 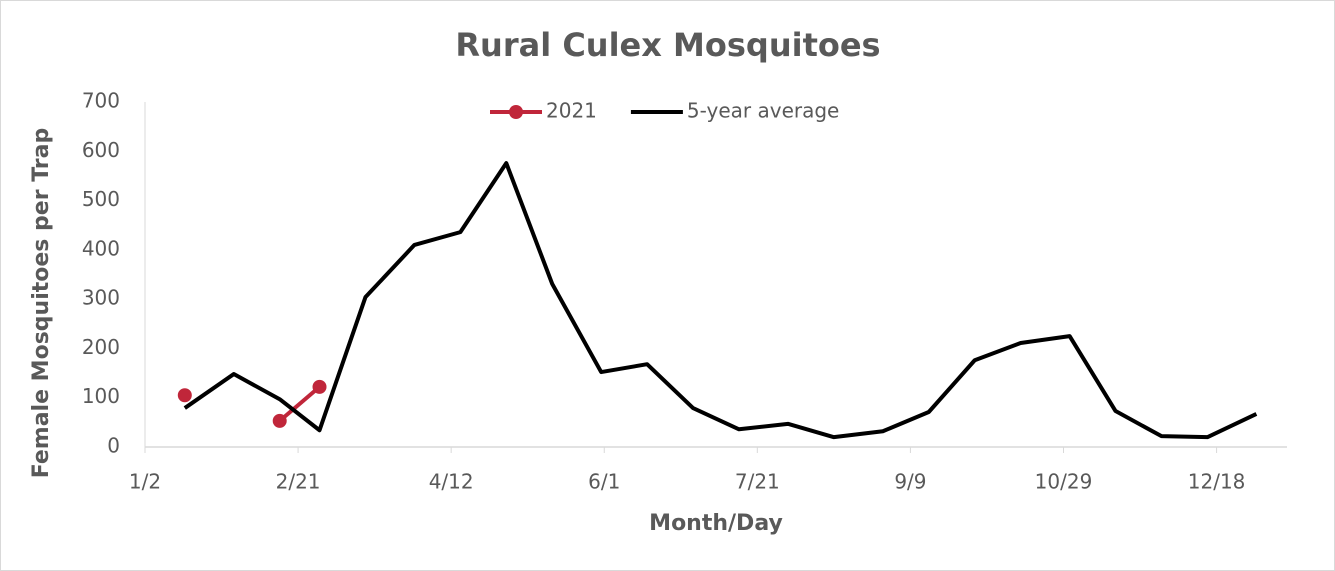 I want to click on x-tick-label: 12/18, so click(x=1217, y=482).